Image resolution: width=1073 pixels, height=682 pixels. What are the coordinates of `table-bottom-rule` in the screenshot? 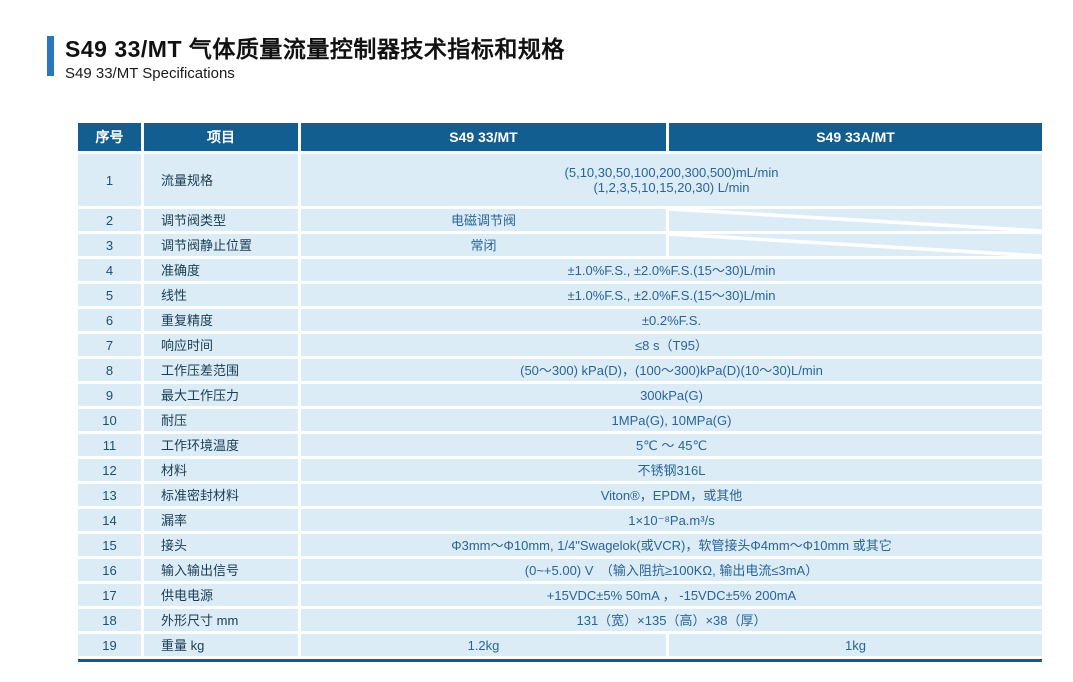 It's located at (560, 660).